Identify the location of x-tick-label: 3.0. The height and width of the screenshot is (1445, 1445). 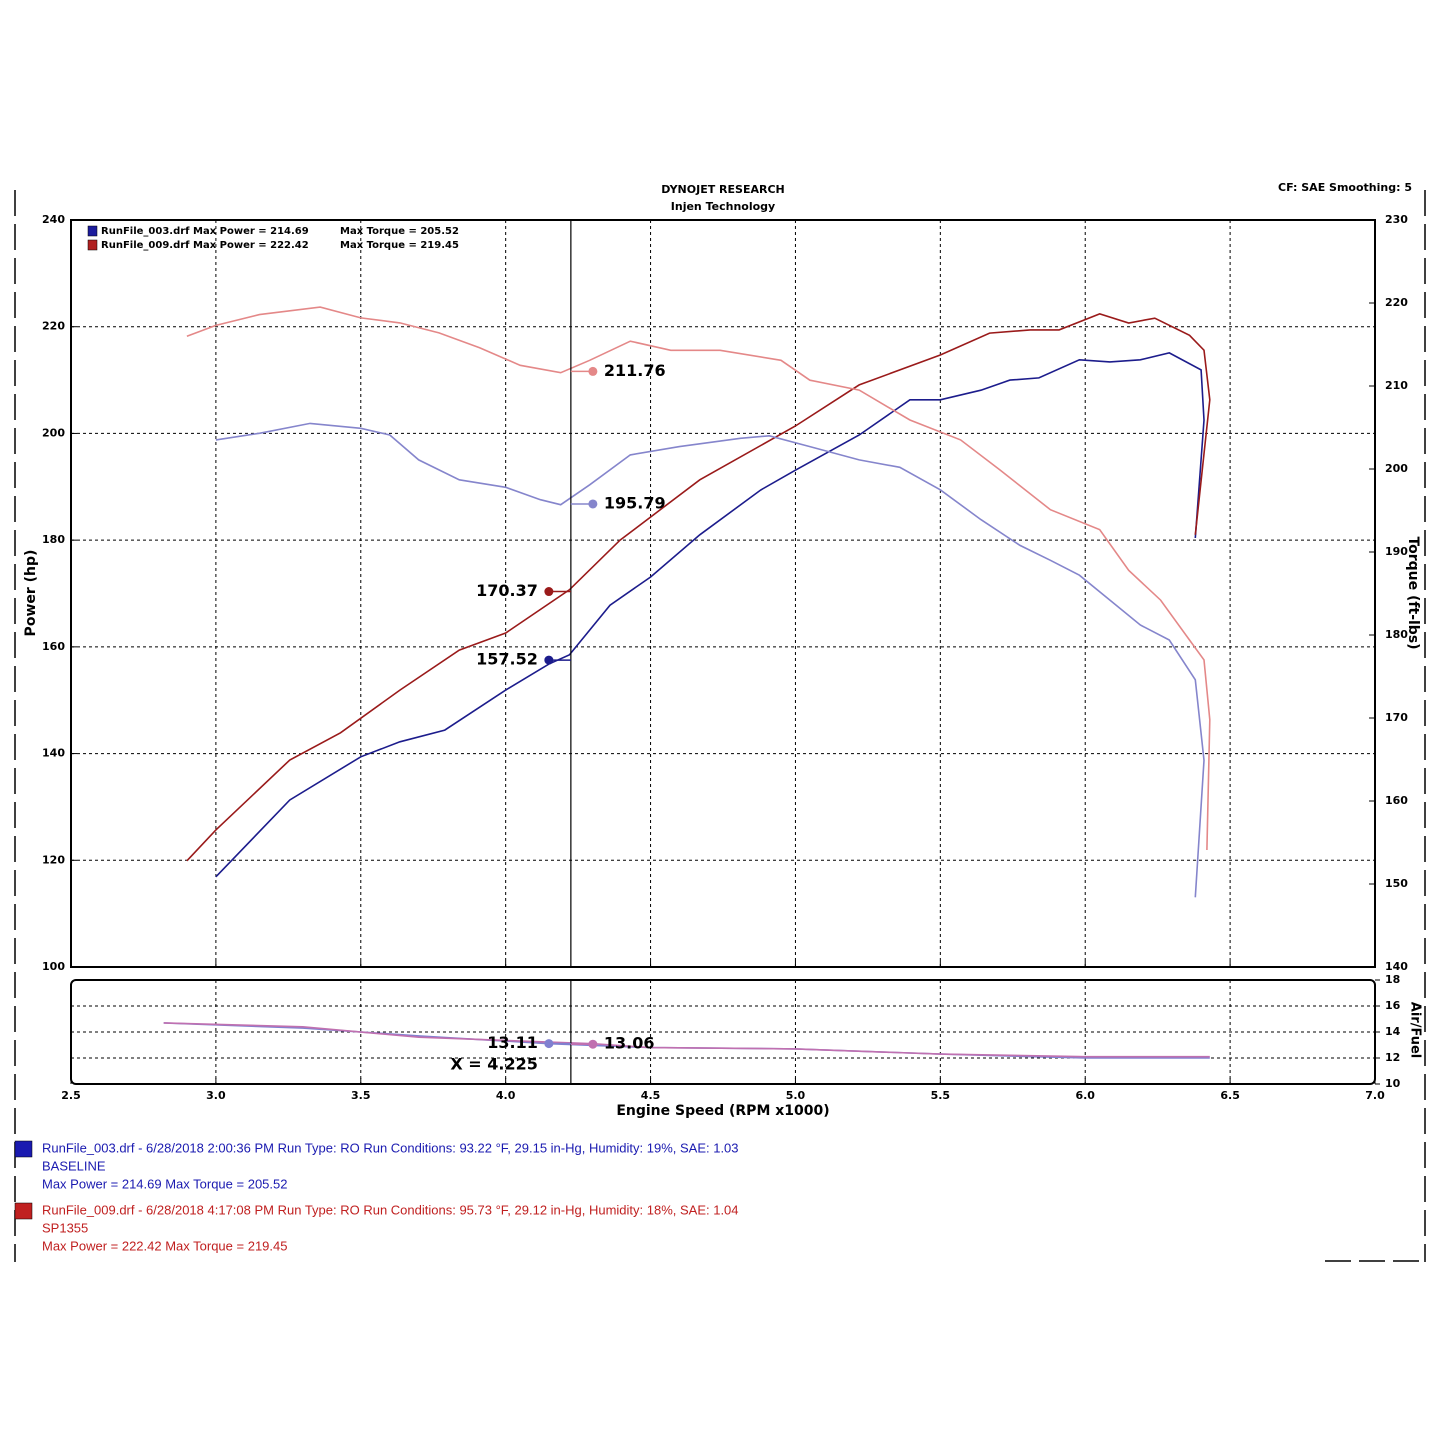
(216, 1095).